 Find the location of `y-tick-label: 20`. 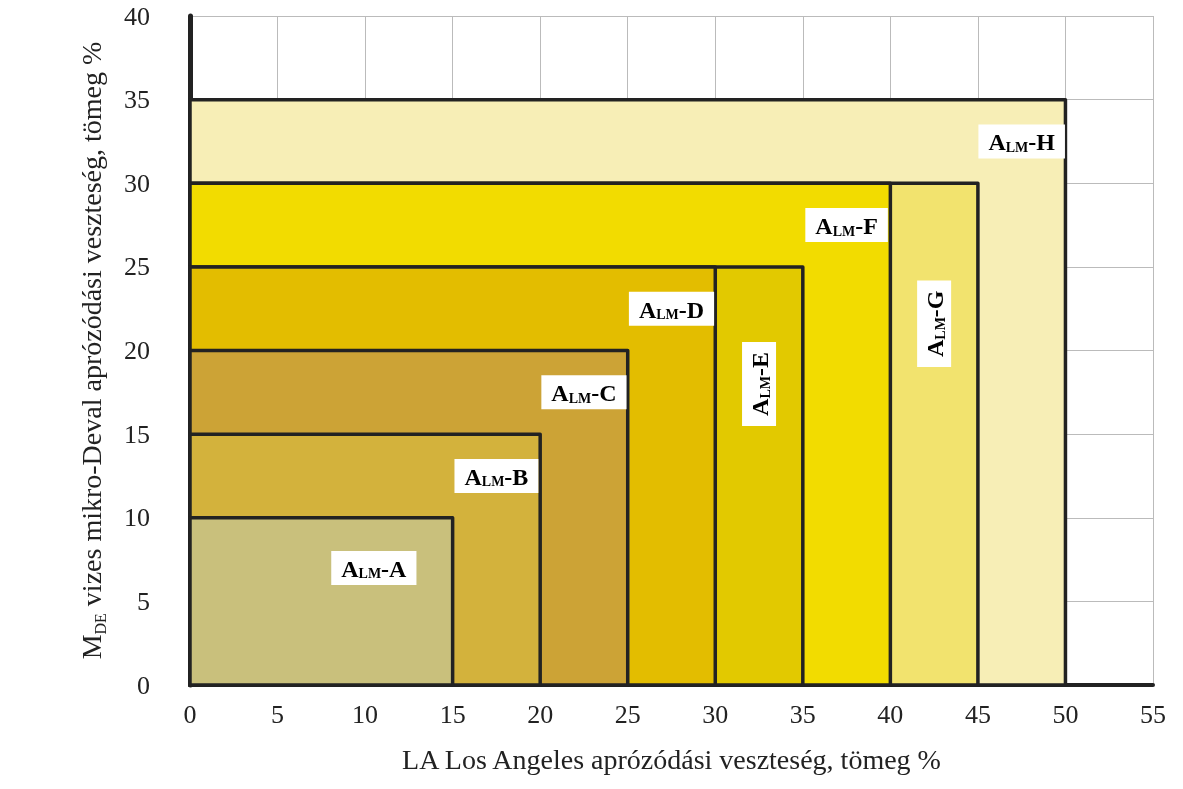

y-tick-label: 20 is located at coordinates (137, 350).